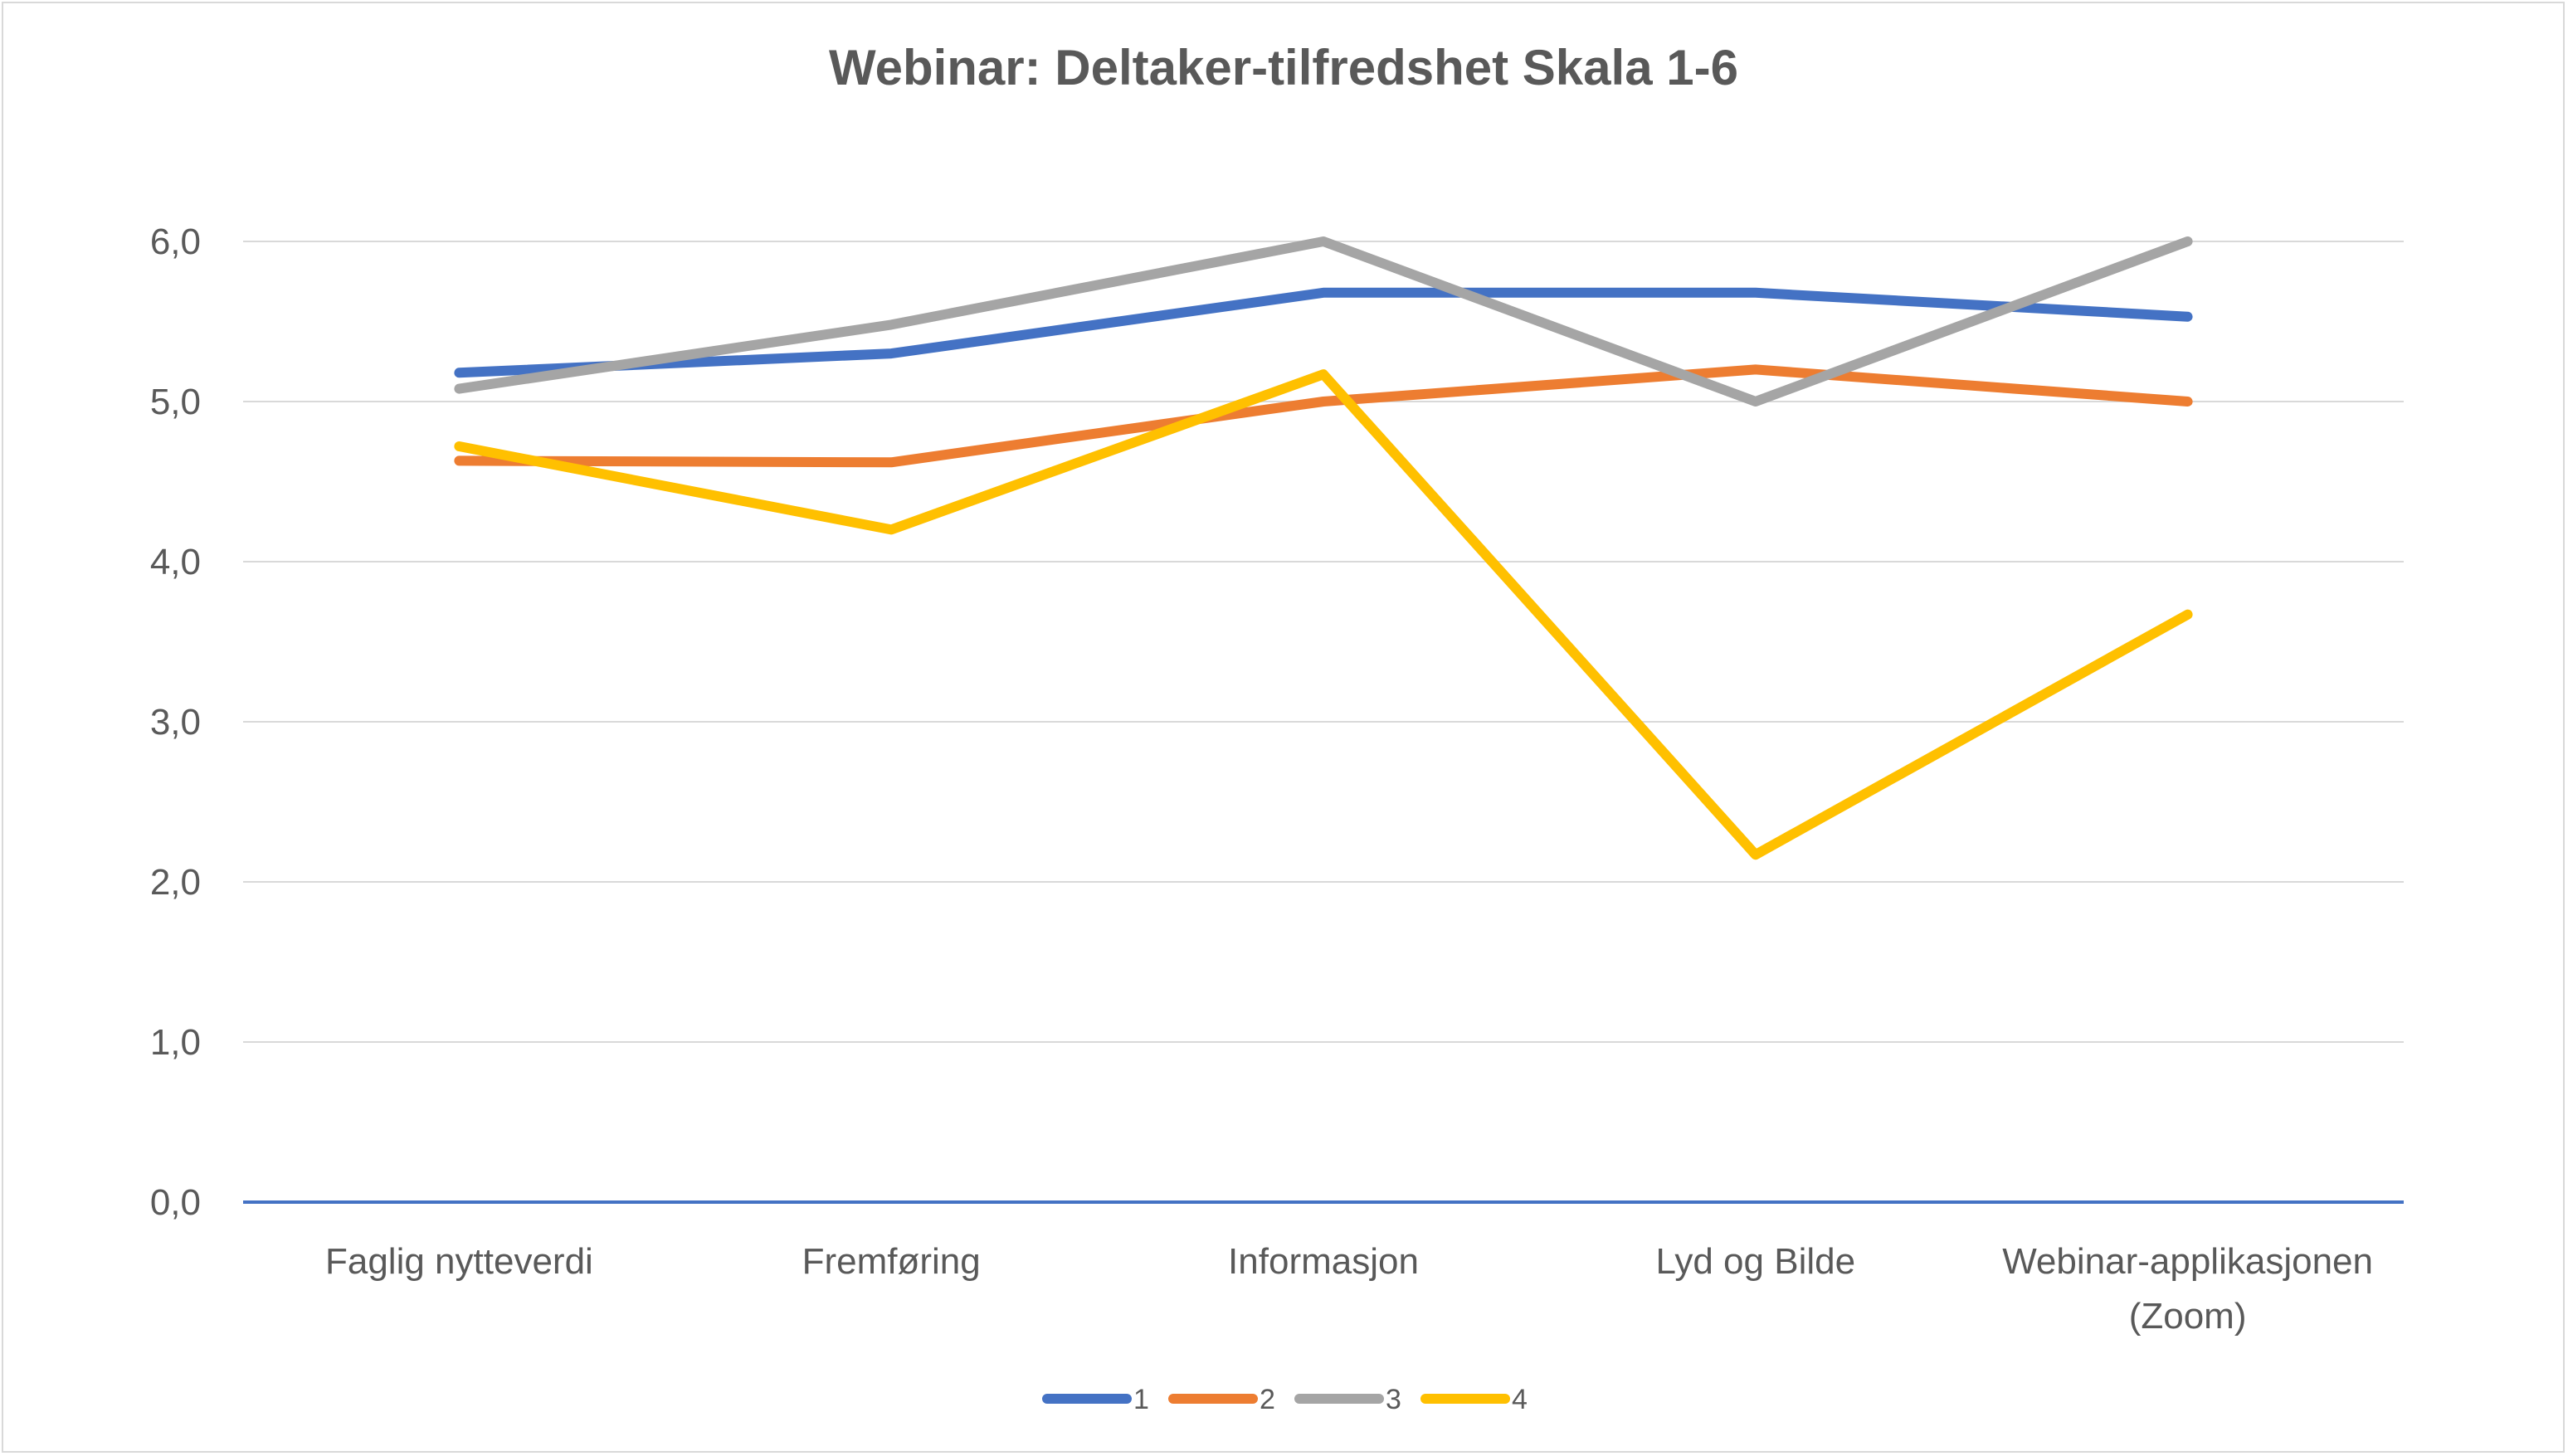 Image resolution: width=2568 pixels, height=1456 pixels. I want to click on x-tick-label: Fremføring, so click(892, 1261).